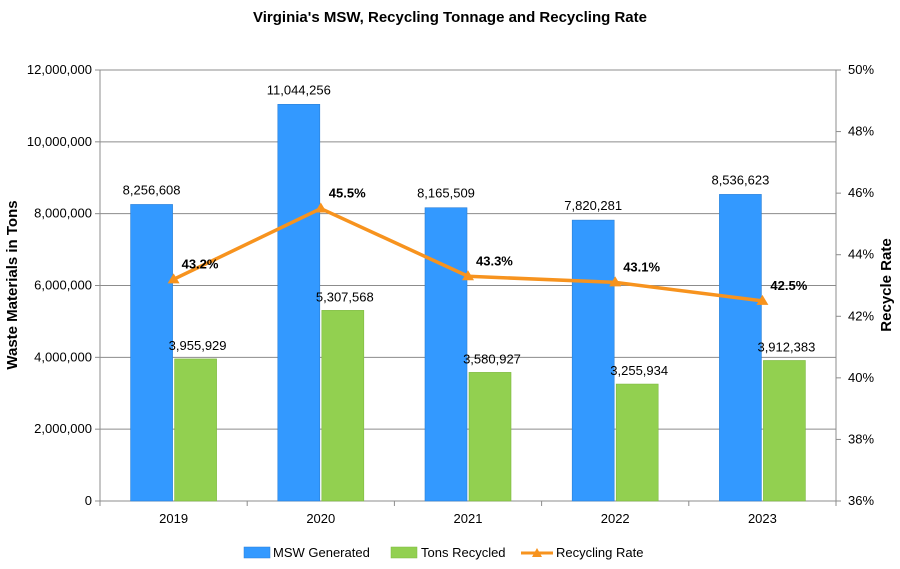 This screenshot has width=900, height=569. Describe the element at coordinates (59, 69) in the screenshot. I see `y-tick-label: 12,000,000` at that location.